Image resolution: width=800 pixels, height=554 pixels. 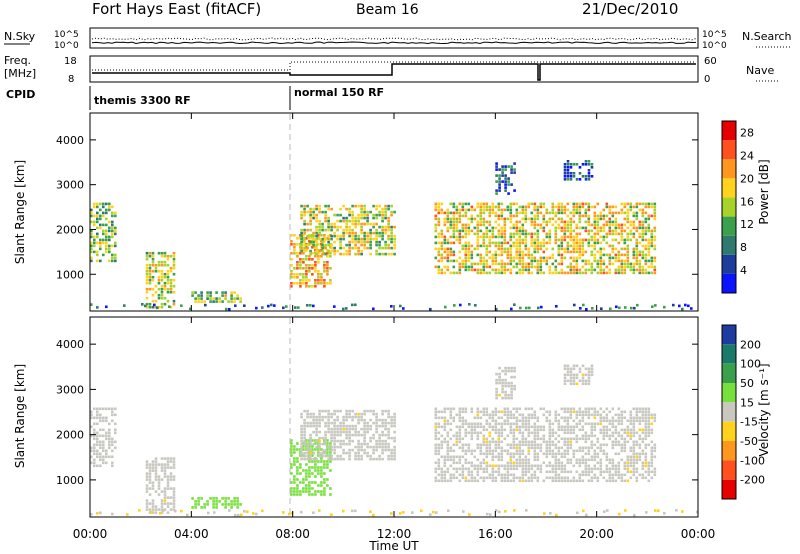 I want to click on y-tick-label: 3000, so click(x=70, y=185).